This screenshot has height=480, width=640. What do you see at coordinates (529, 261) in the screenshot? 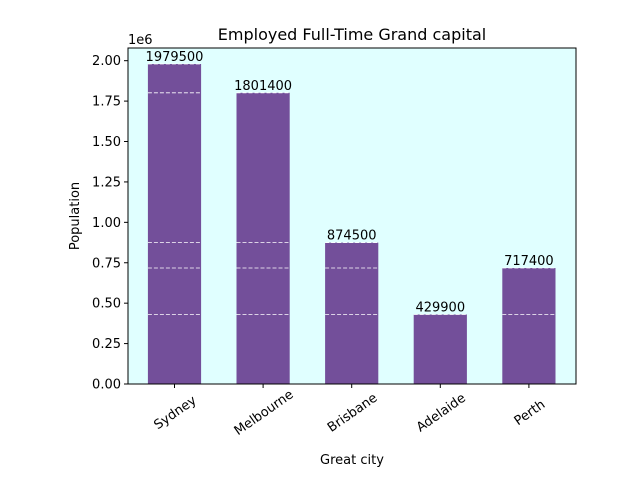
I see `data-label-perth: 717400` at bounding box center [529, 261].